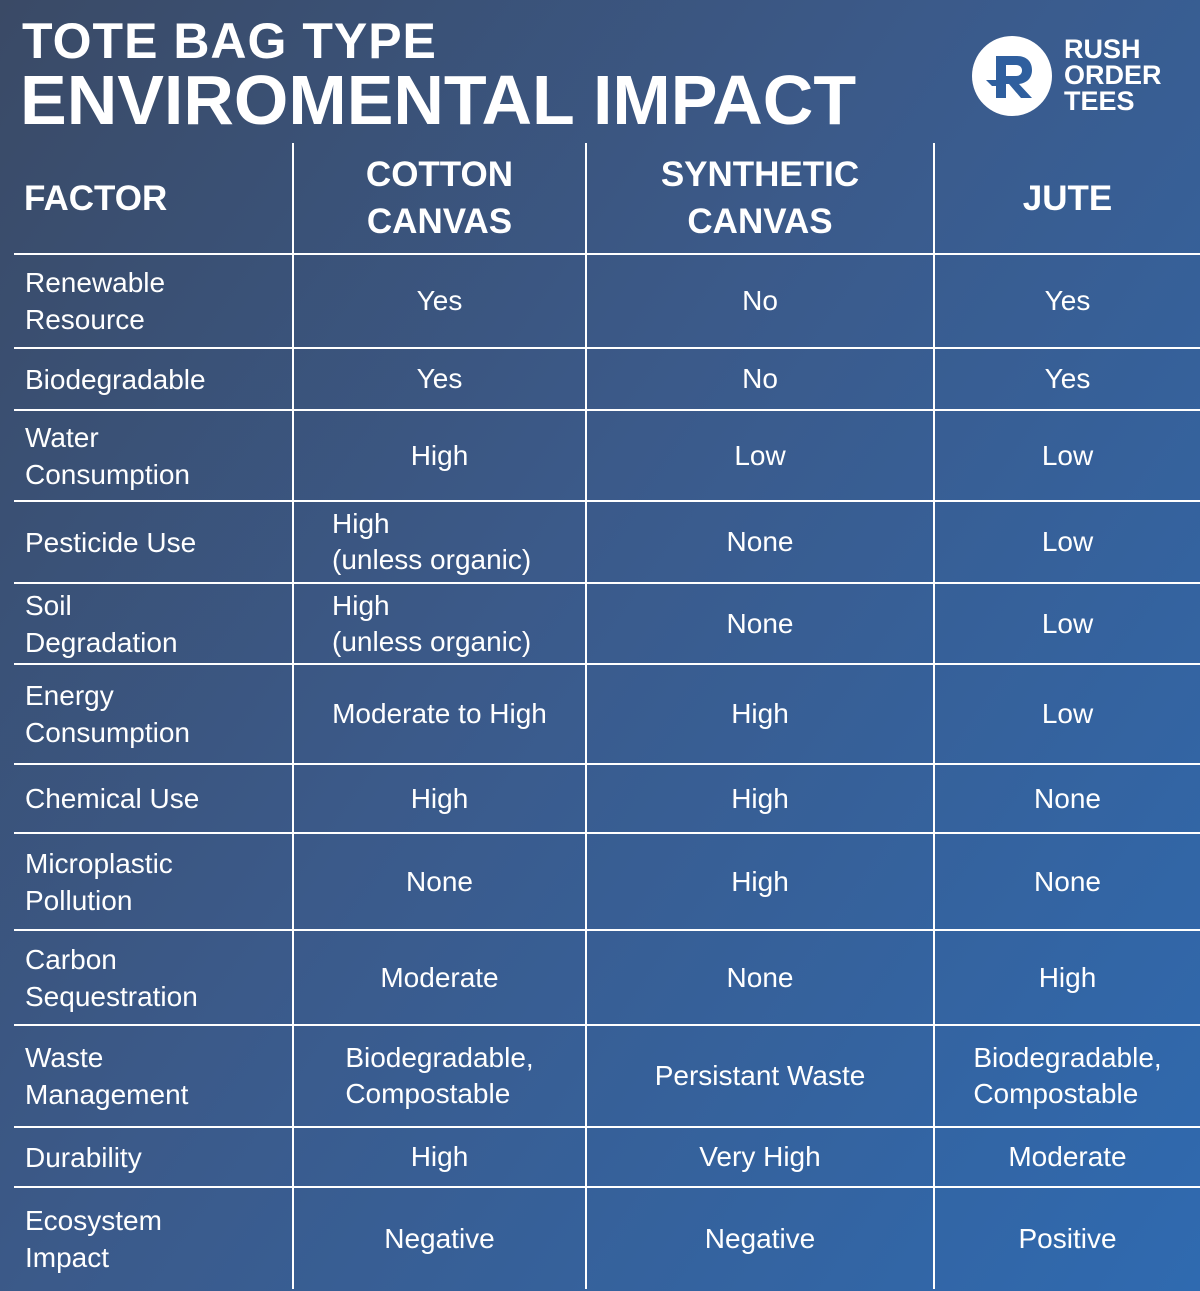  What do you see at coordinates (1102, 49) in the screenshot?
I see `logo-word-rush: RUSH` at bounding box center [1102, 49].